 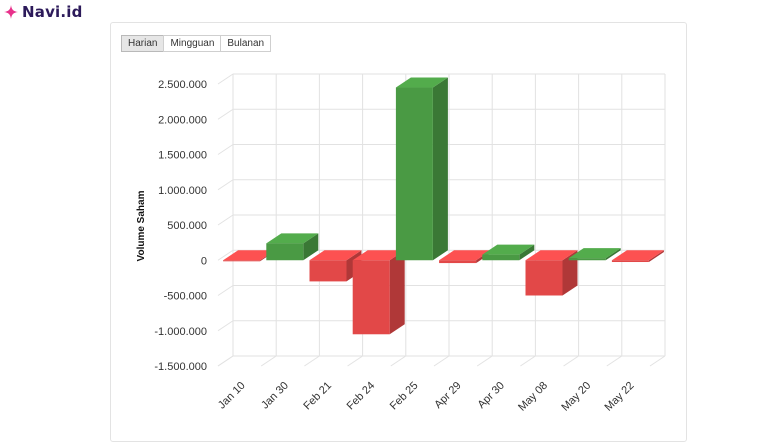 What do you see at coordinates (187, 226) in the screenshot?
I see `y-tick-label: 500.000` at bounding box center [187, 226].